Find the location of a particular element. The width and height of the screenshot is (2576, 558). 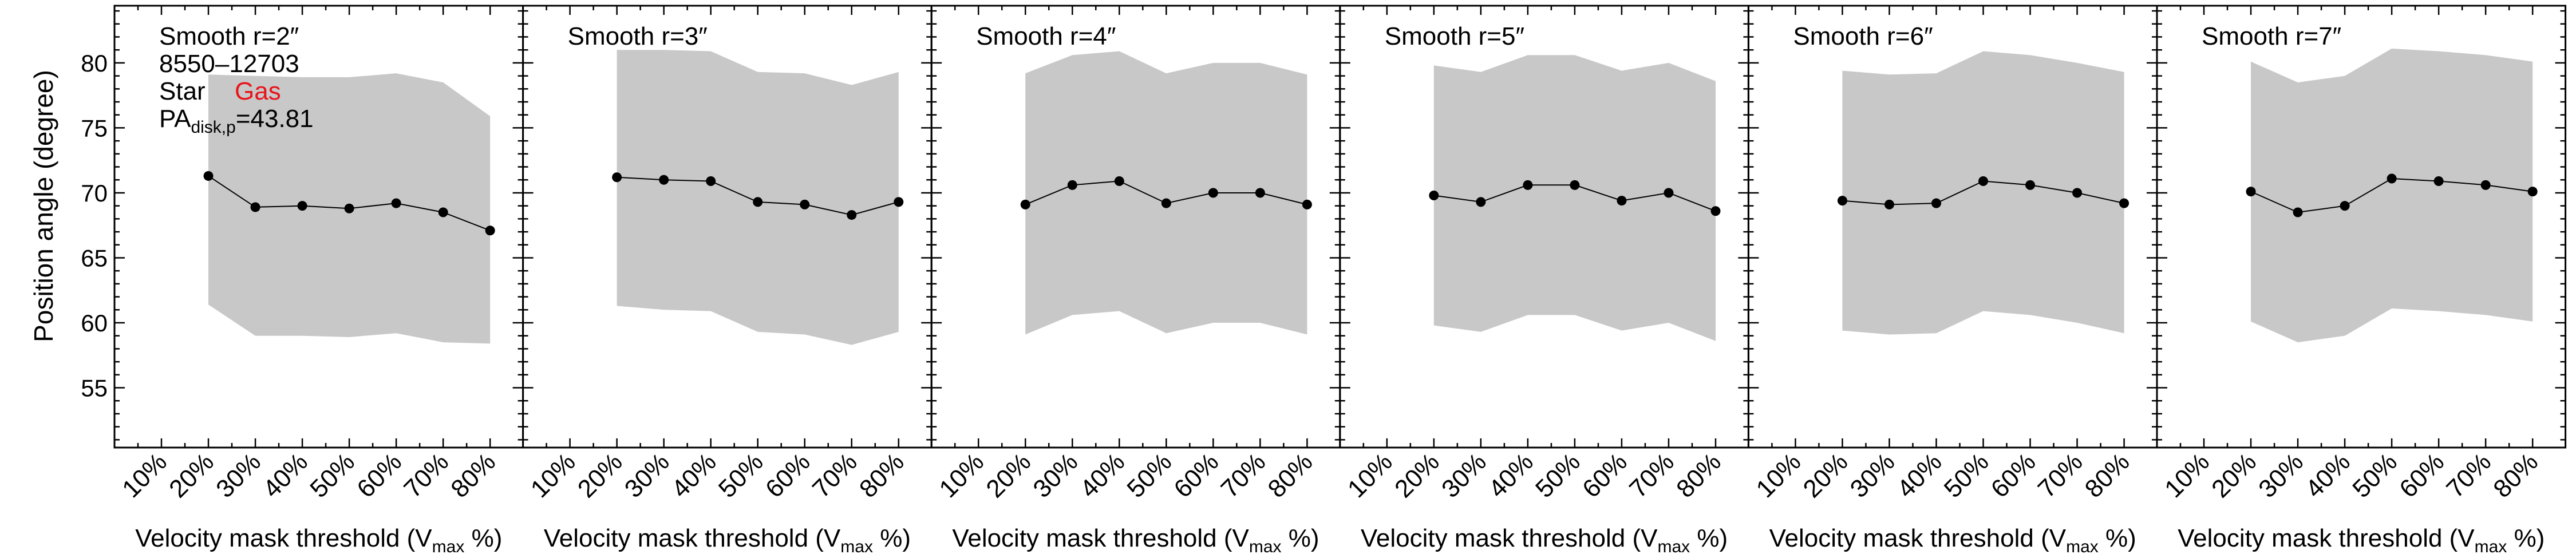

pa-label-main: PA is located at coordinates (175, 119).